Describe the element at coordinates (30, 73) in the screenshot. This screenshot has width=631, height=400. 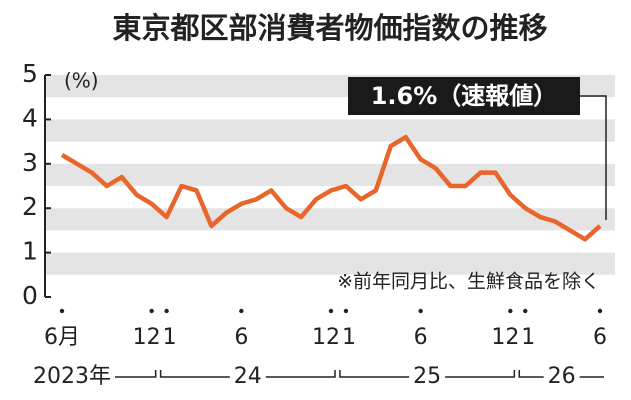
I see `y-tick-label: 5` at that location.